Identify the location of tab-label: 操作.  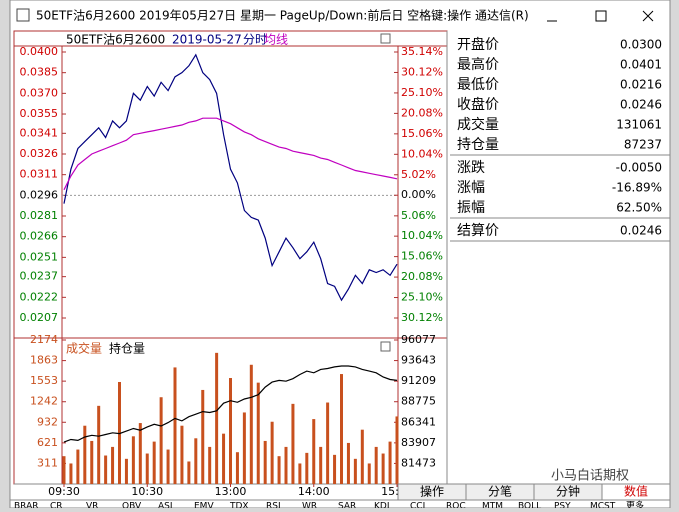
(432, 491).